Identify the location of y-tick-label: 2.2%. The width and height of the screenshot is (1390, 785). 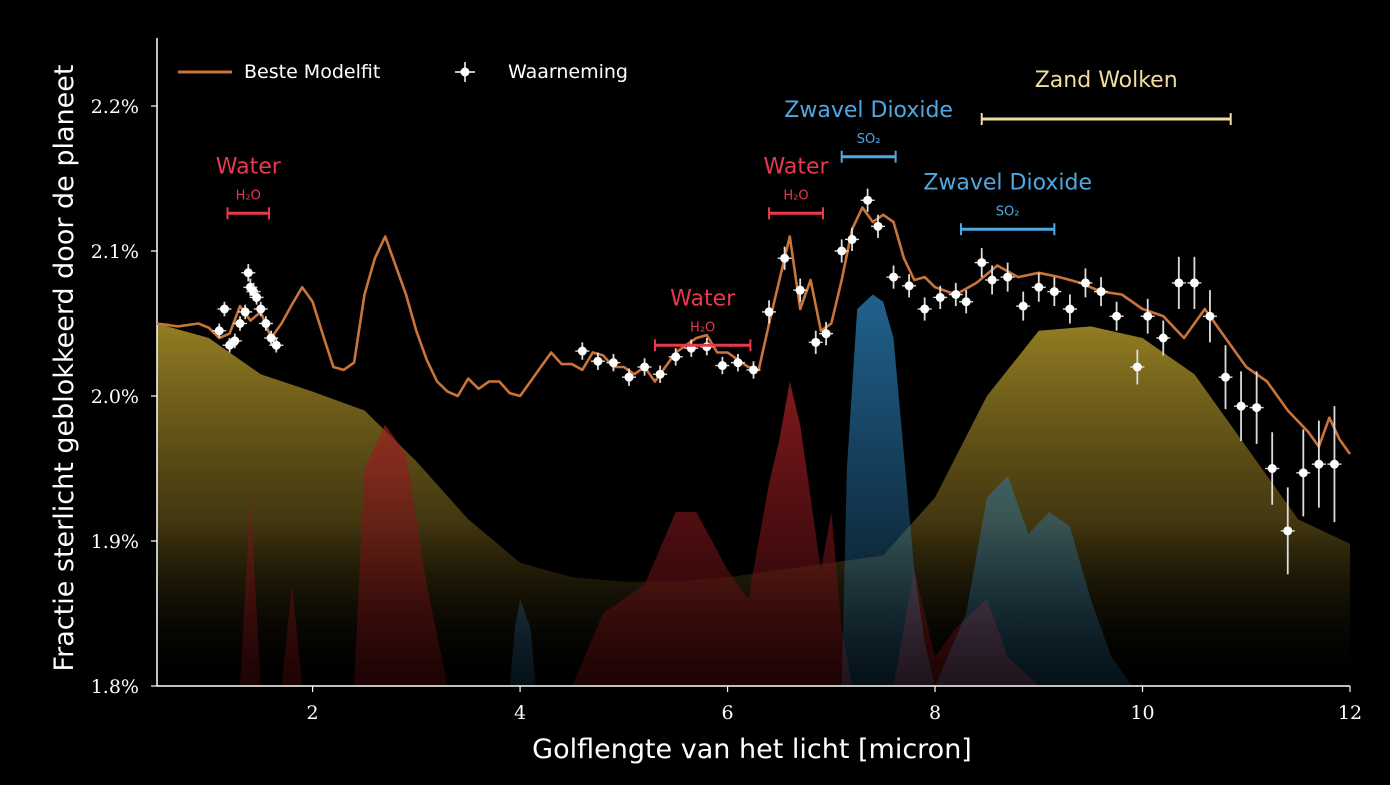
(115, 107).